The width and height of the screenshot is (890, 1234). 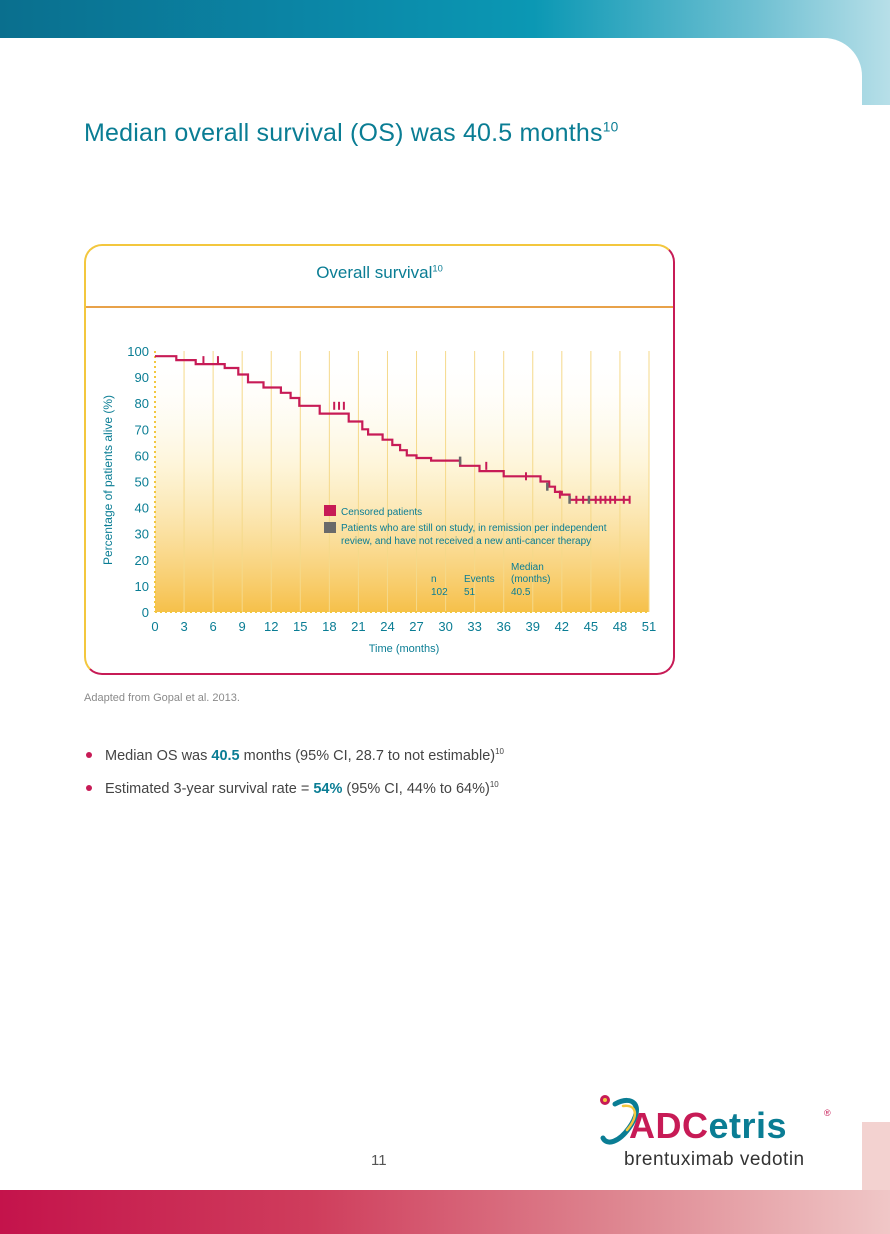 I want to click on legend-ongoing-swatch, so click(x=330, y=527).